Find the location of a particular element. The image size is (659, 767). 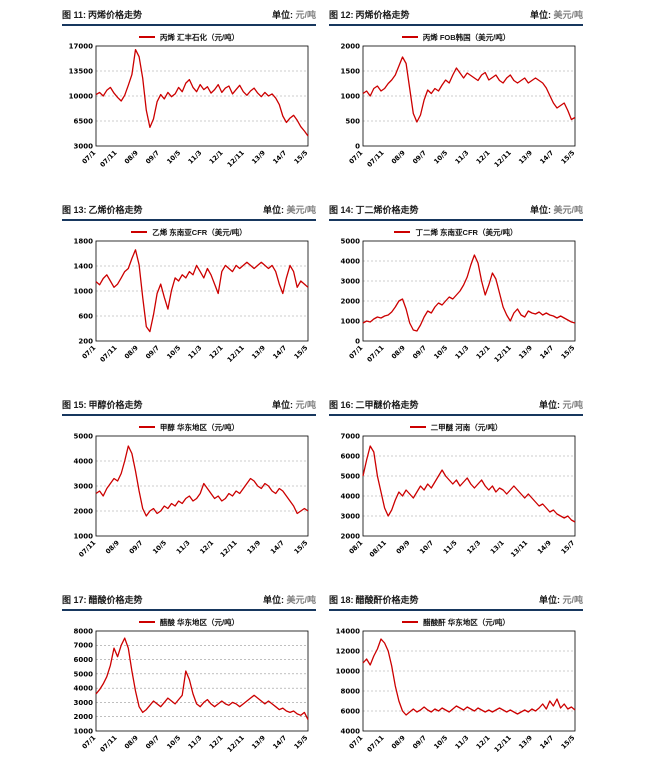

svg-text: 0 is located at coordinates (357, 146).